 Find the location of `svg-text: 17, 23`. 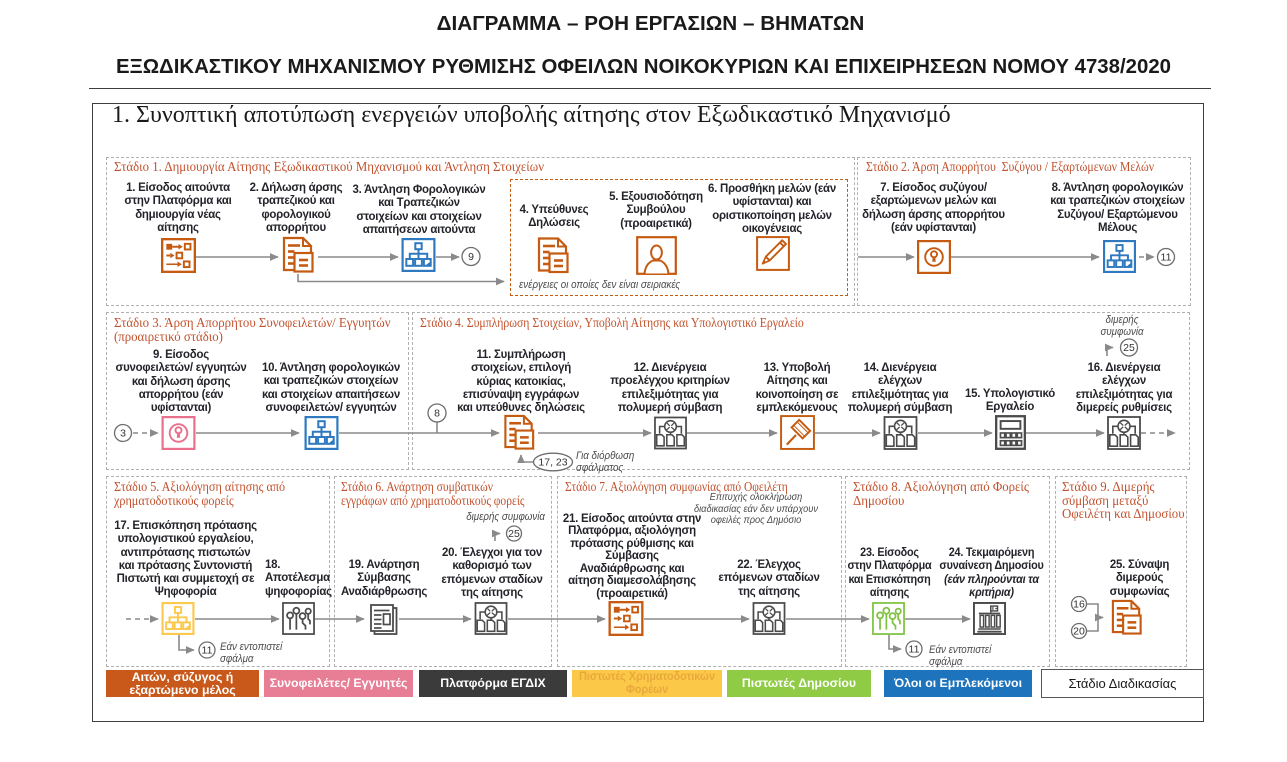

svg-text: 17, 23 is located at coordinates (552, 463).